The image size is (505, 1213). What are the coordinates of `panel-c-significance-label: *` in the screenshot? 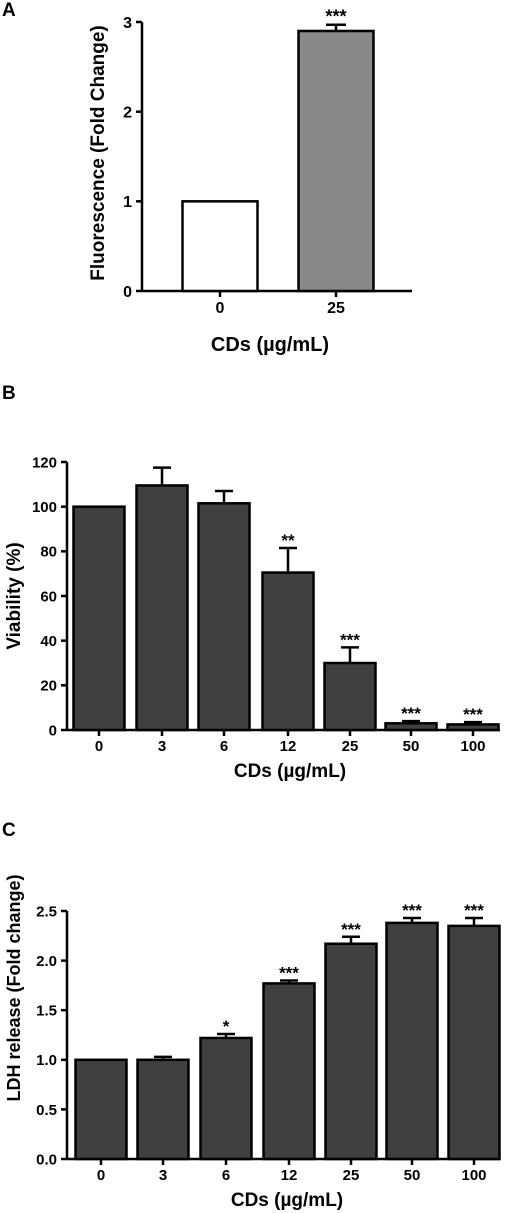 It's located at (226, 1026).